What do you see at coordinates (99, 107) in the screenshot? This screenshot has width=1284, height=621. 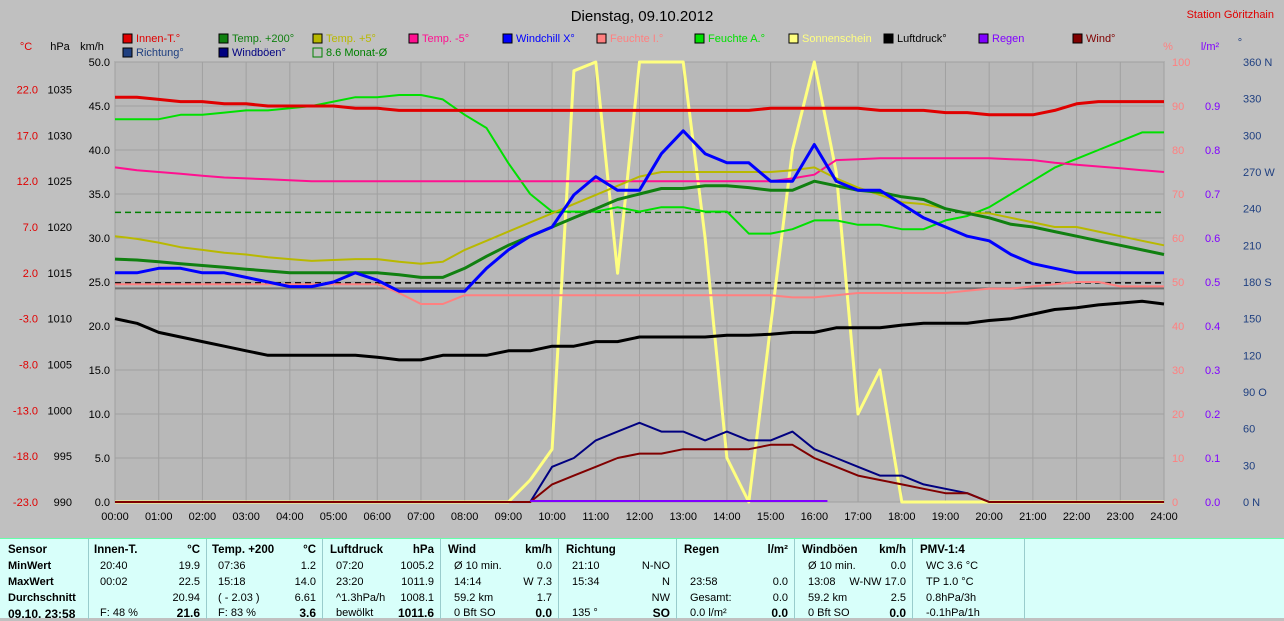 I see `y-tick-kmh: 45.0` at bounding box center [99, 107].